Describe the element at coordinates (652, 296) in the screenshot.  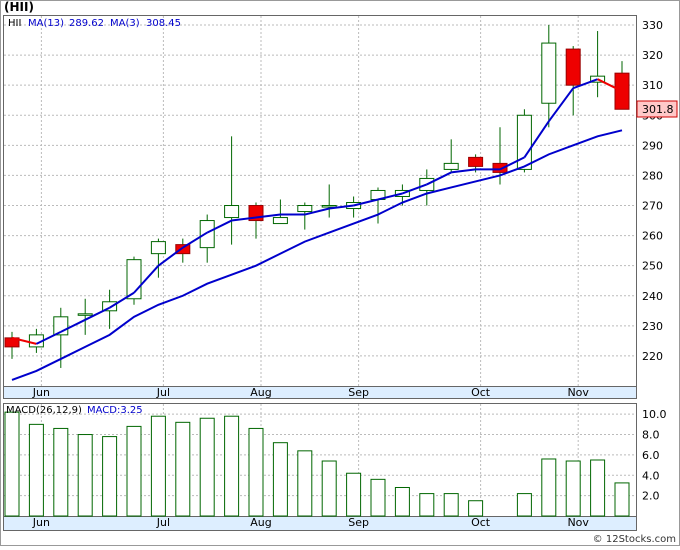
I see `price-tick-label: 240` at that location.